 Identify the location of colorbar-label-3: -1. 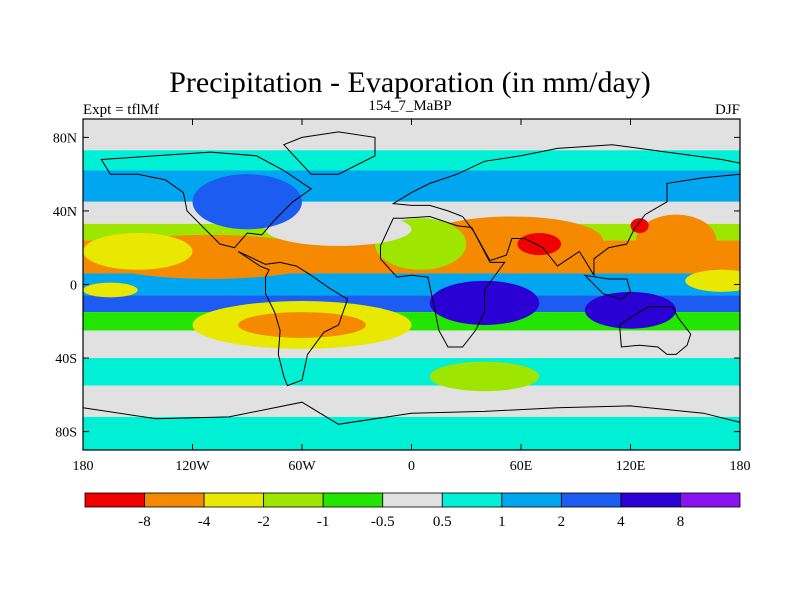
(323, 522).